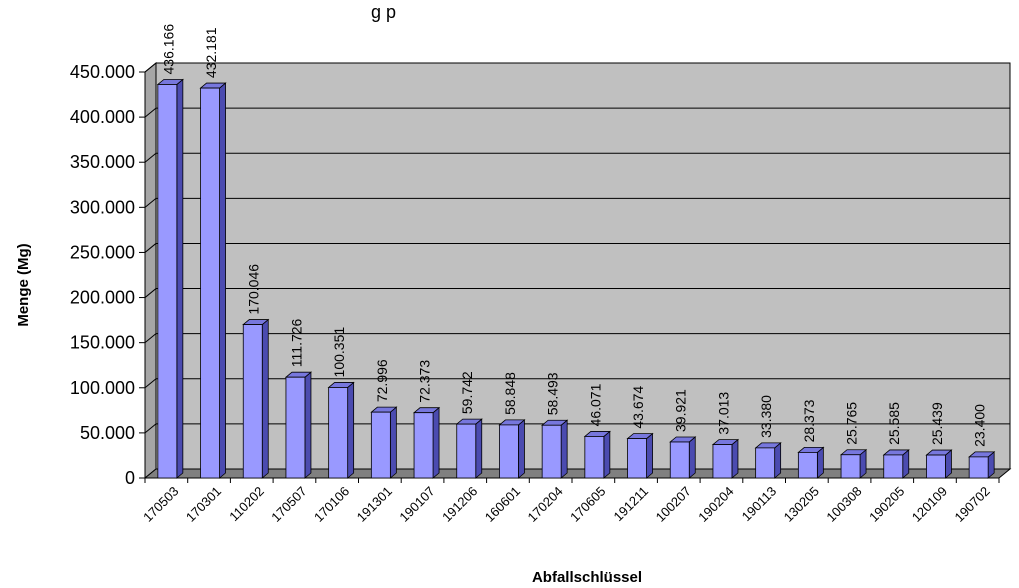 The image size is (1019, 588). I want to click on x-tick-label: 170301, so click(203, 504).